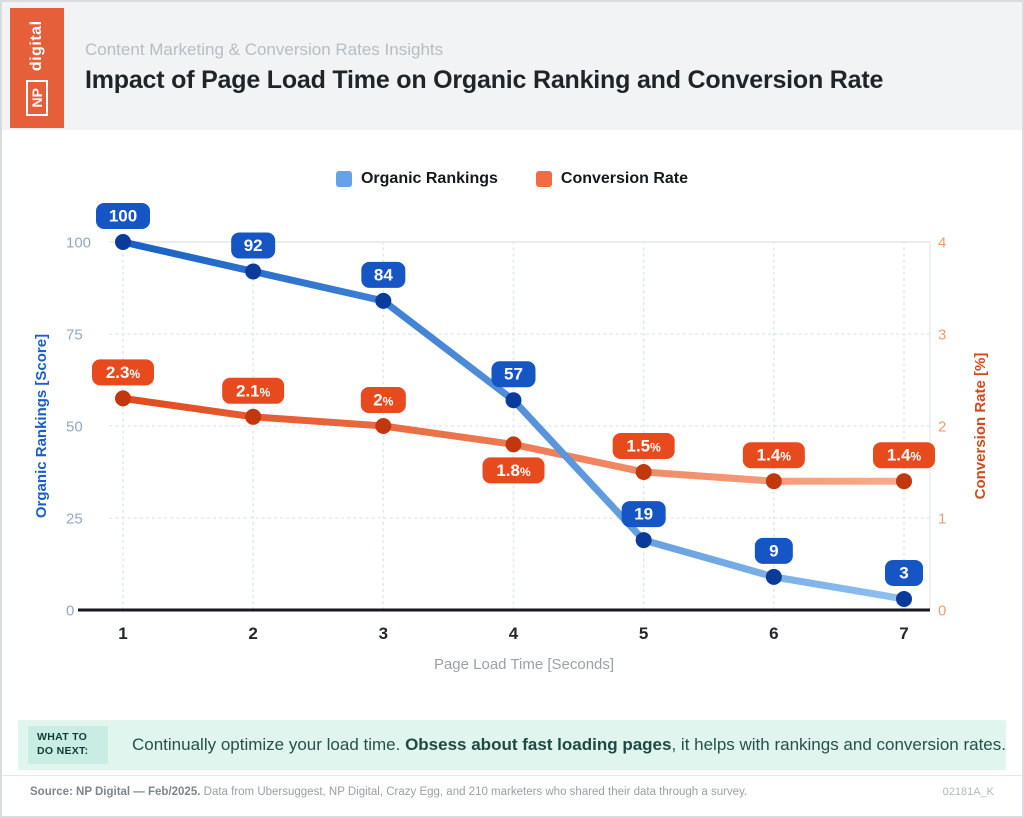 The width and height of the screenshot is (1024, 818). What do you see at coordinates (942, 519) in the screenshot?
I see `right-axis-tick: 1` at bounding box center [942, 519].